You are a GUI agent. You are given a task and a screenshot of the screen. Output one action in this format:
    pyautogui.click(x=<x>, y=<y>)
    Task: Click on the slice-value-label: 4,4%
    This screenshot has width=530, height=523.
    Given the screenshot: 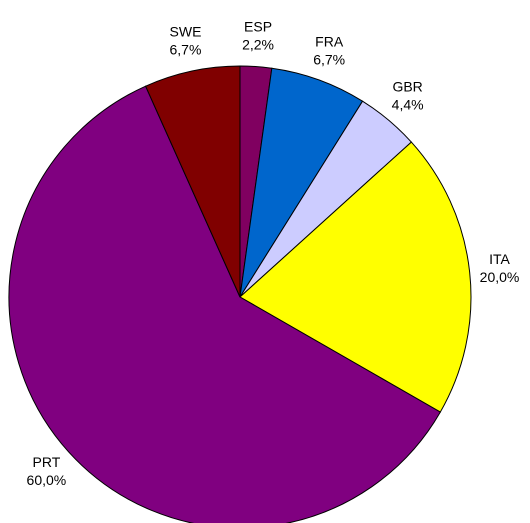 What is the action you would take?
    pyautogui.click(x=408, y=105)
    